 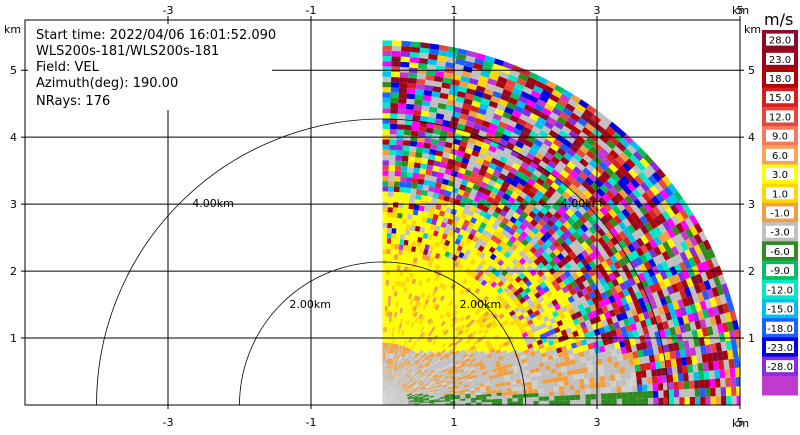 What do you see at coordinates (68, 67) in the screenshot?
I see `field-label: Field: VEL` at bounding box center [68, 67].